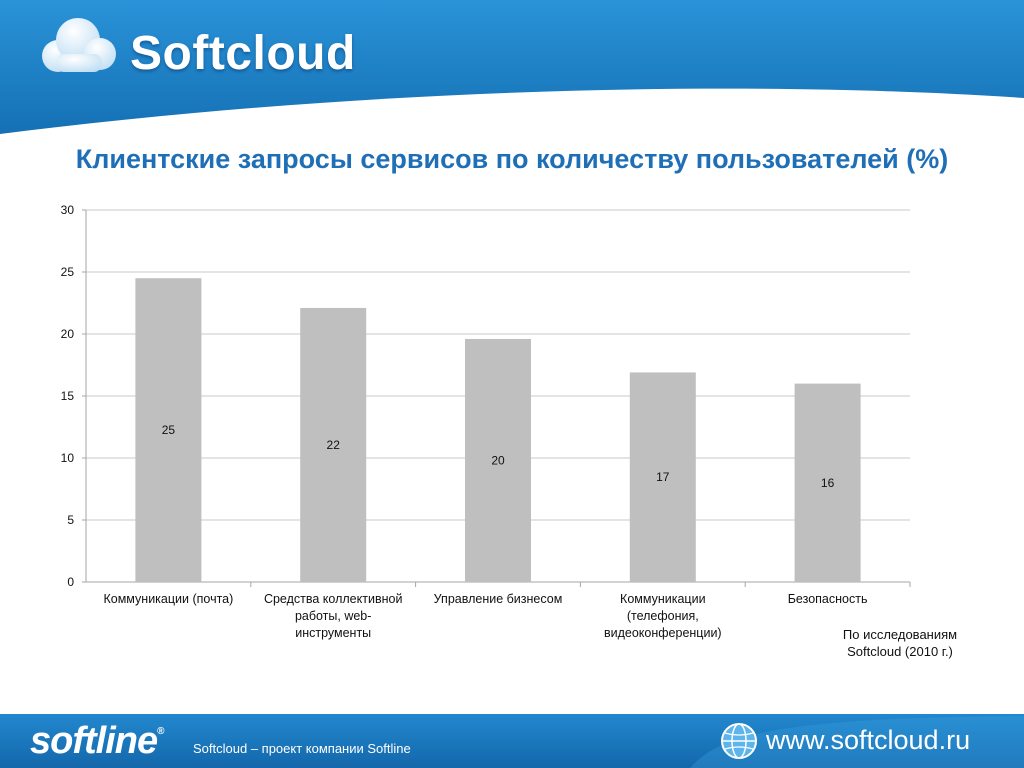 This screenshot has height=768, width=1024. What do you see at coordinates (68, 458) in the screenshot?
I see `y-tick-label: 10` at bounding box center [68, 458].